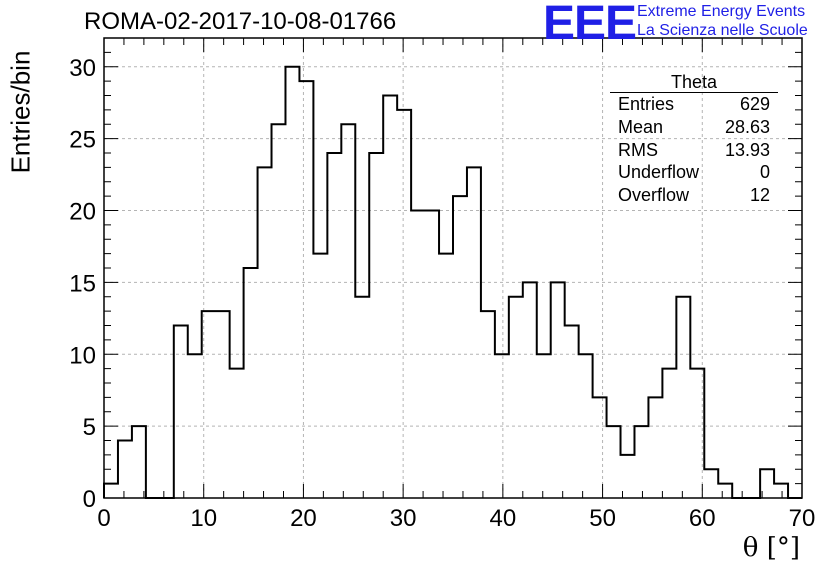 Image resolution: width=836 pixels, height=572 pixels. I want to click on y-tick-label: 20, so click(82, 212).